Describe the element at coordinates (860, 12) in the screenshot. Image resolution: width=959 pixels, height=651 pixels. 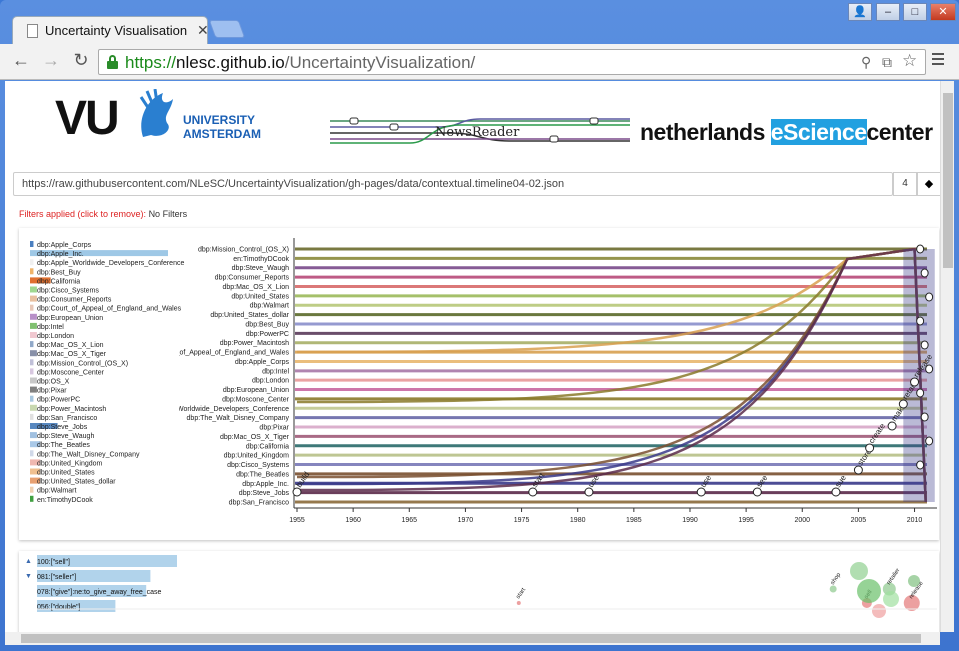
I see `user-icon: 👤` at that location.